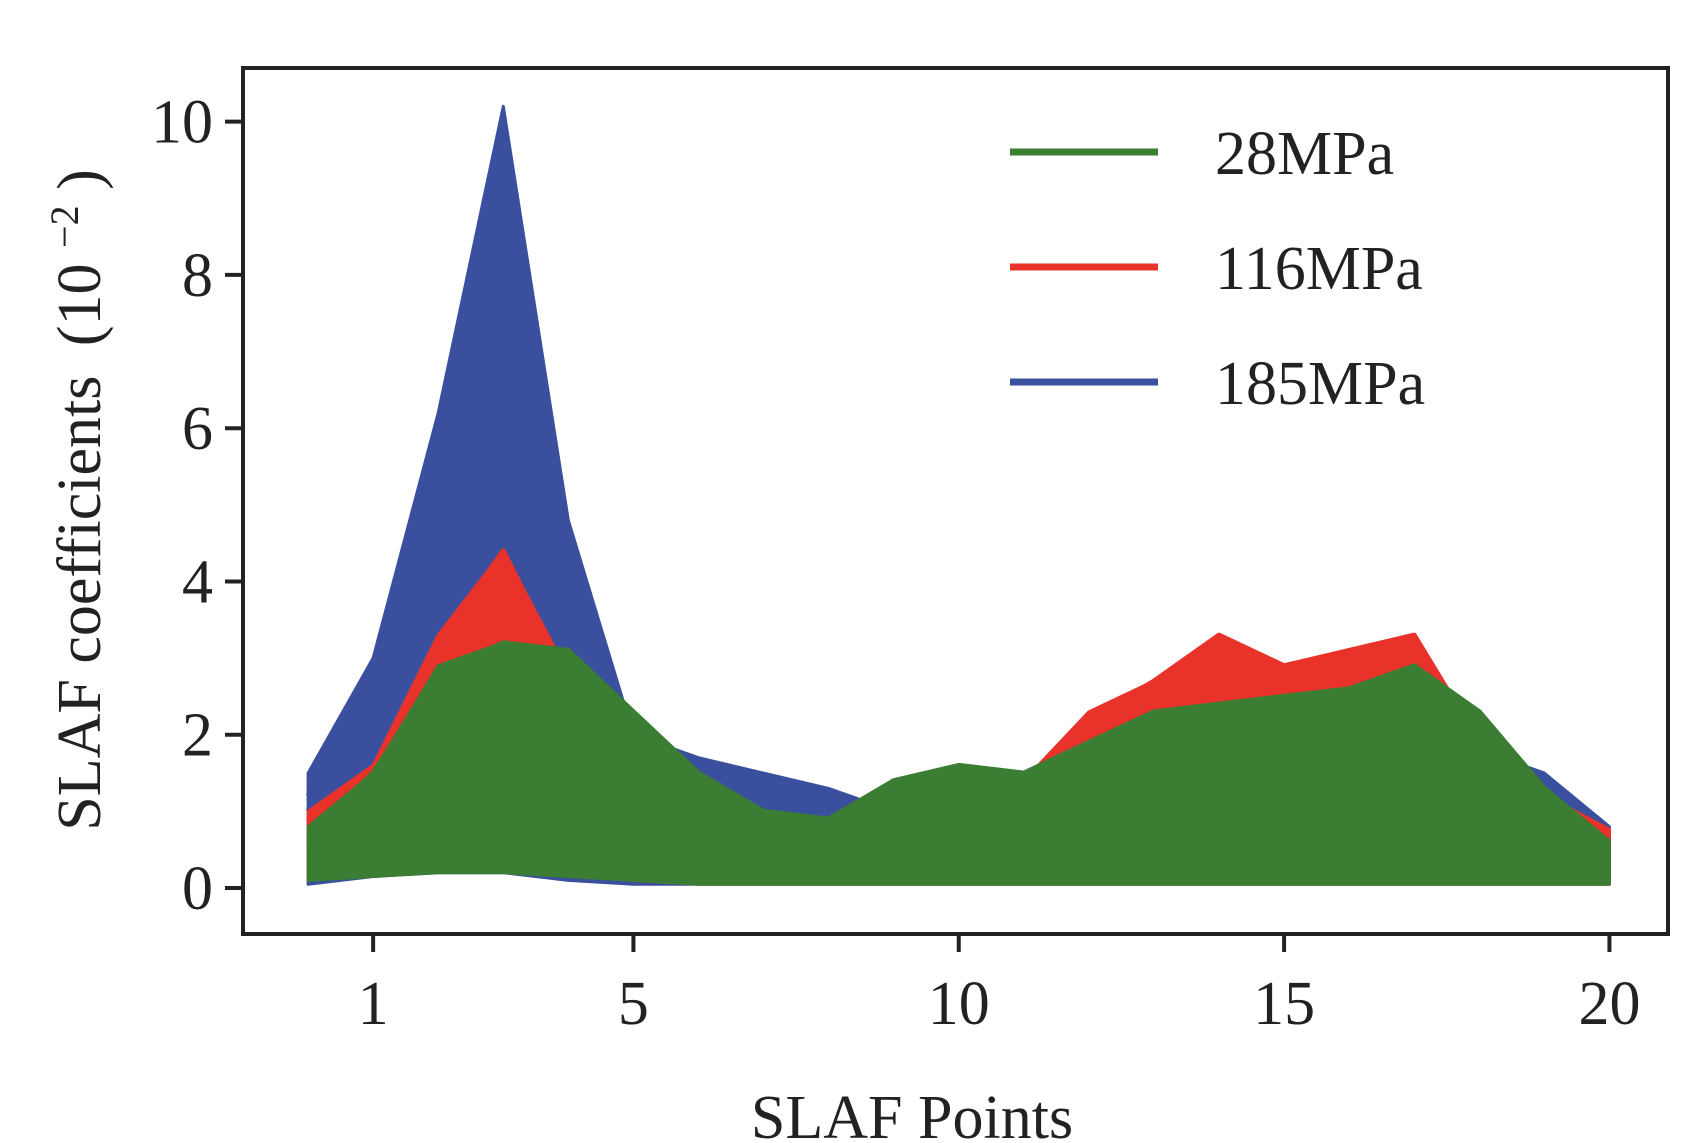 The image size is (1691, 1143). Describe the element at coordinates (999, 986) in the screenshot. I see `x-axis: 1 5 10 15 20` at that location.